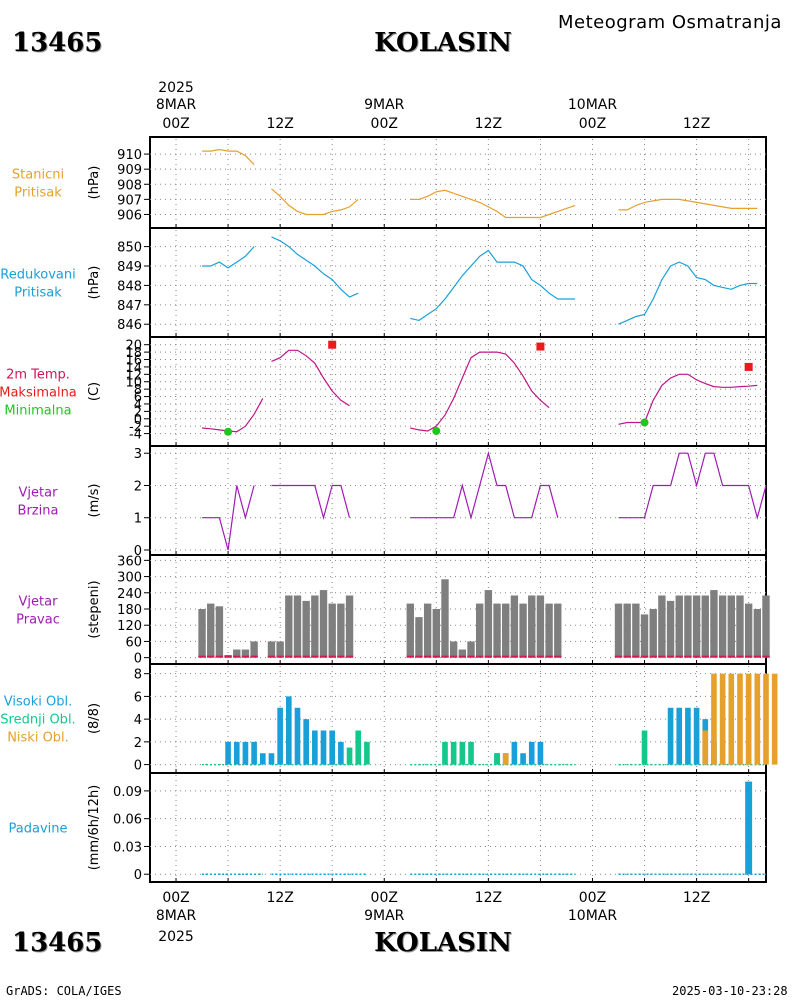 The width and height of the screenshot is (800, 1000). What do you see at coordinates (138, 551) in the screenshot?
I see `ytick-label-wind_speed: 0` at bounding box center [138, 551].